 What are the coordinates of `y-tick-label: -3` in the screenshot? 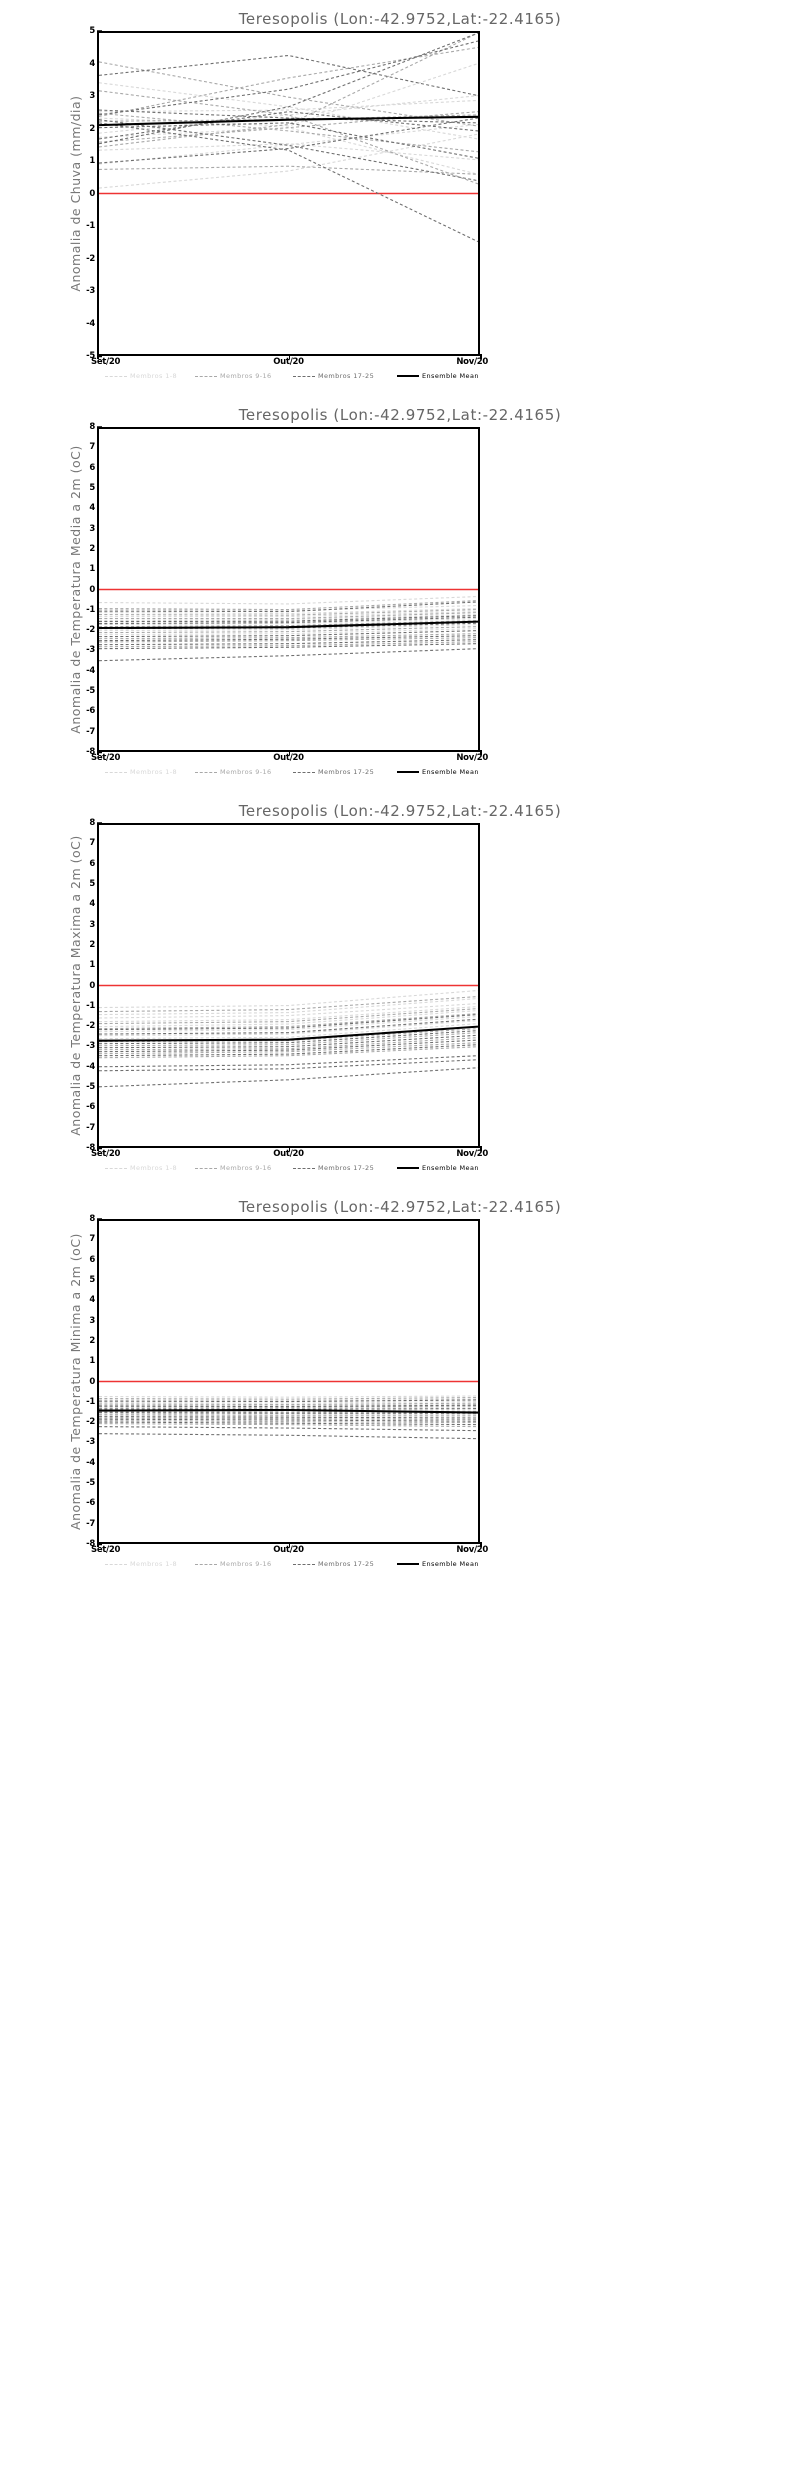 It's located at (90, 291).